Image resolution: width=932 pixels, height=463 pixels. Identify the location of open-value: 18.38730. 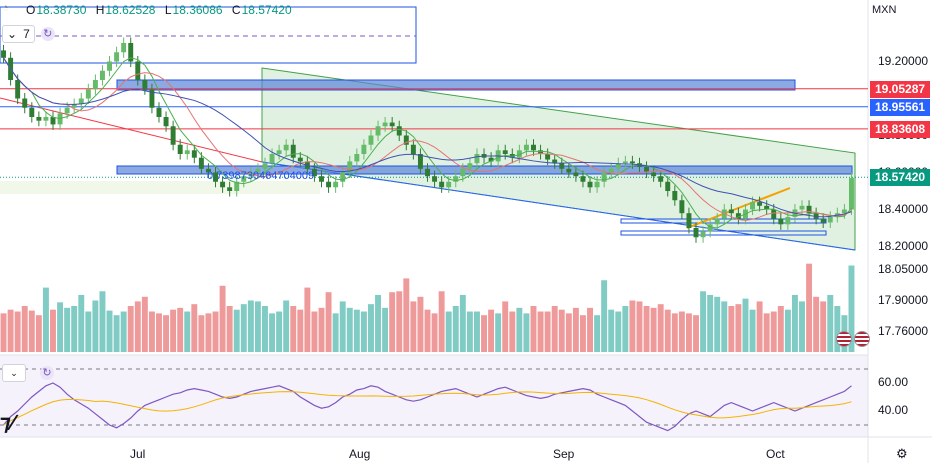
(61, 10).